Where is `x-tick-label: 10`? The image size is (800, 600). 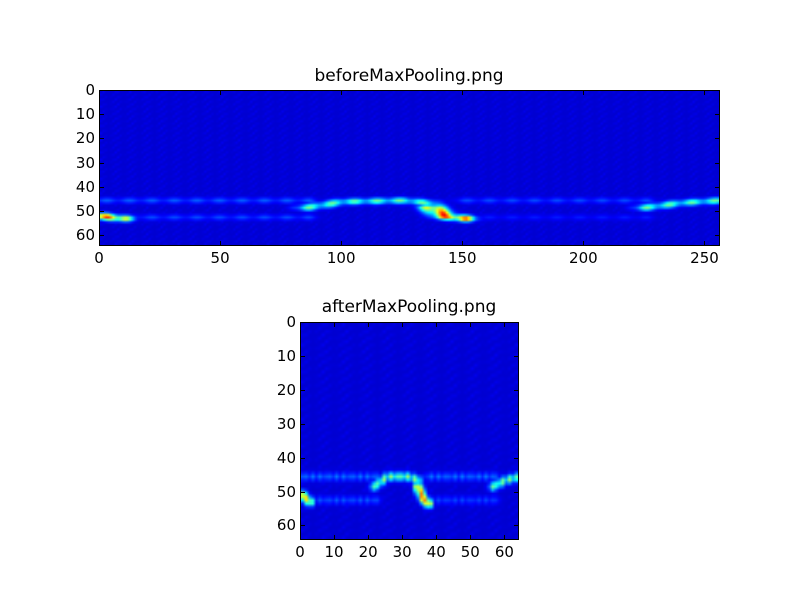 x-tick-label: 10 is located at coordinates (334, 552).